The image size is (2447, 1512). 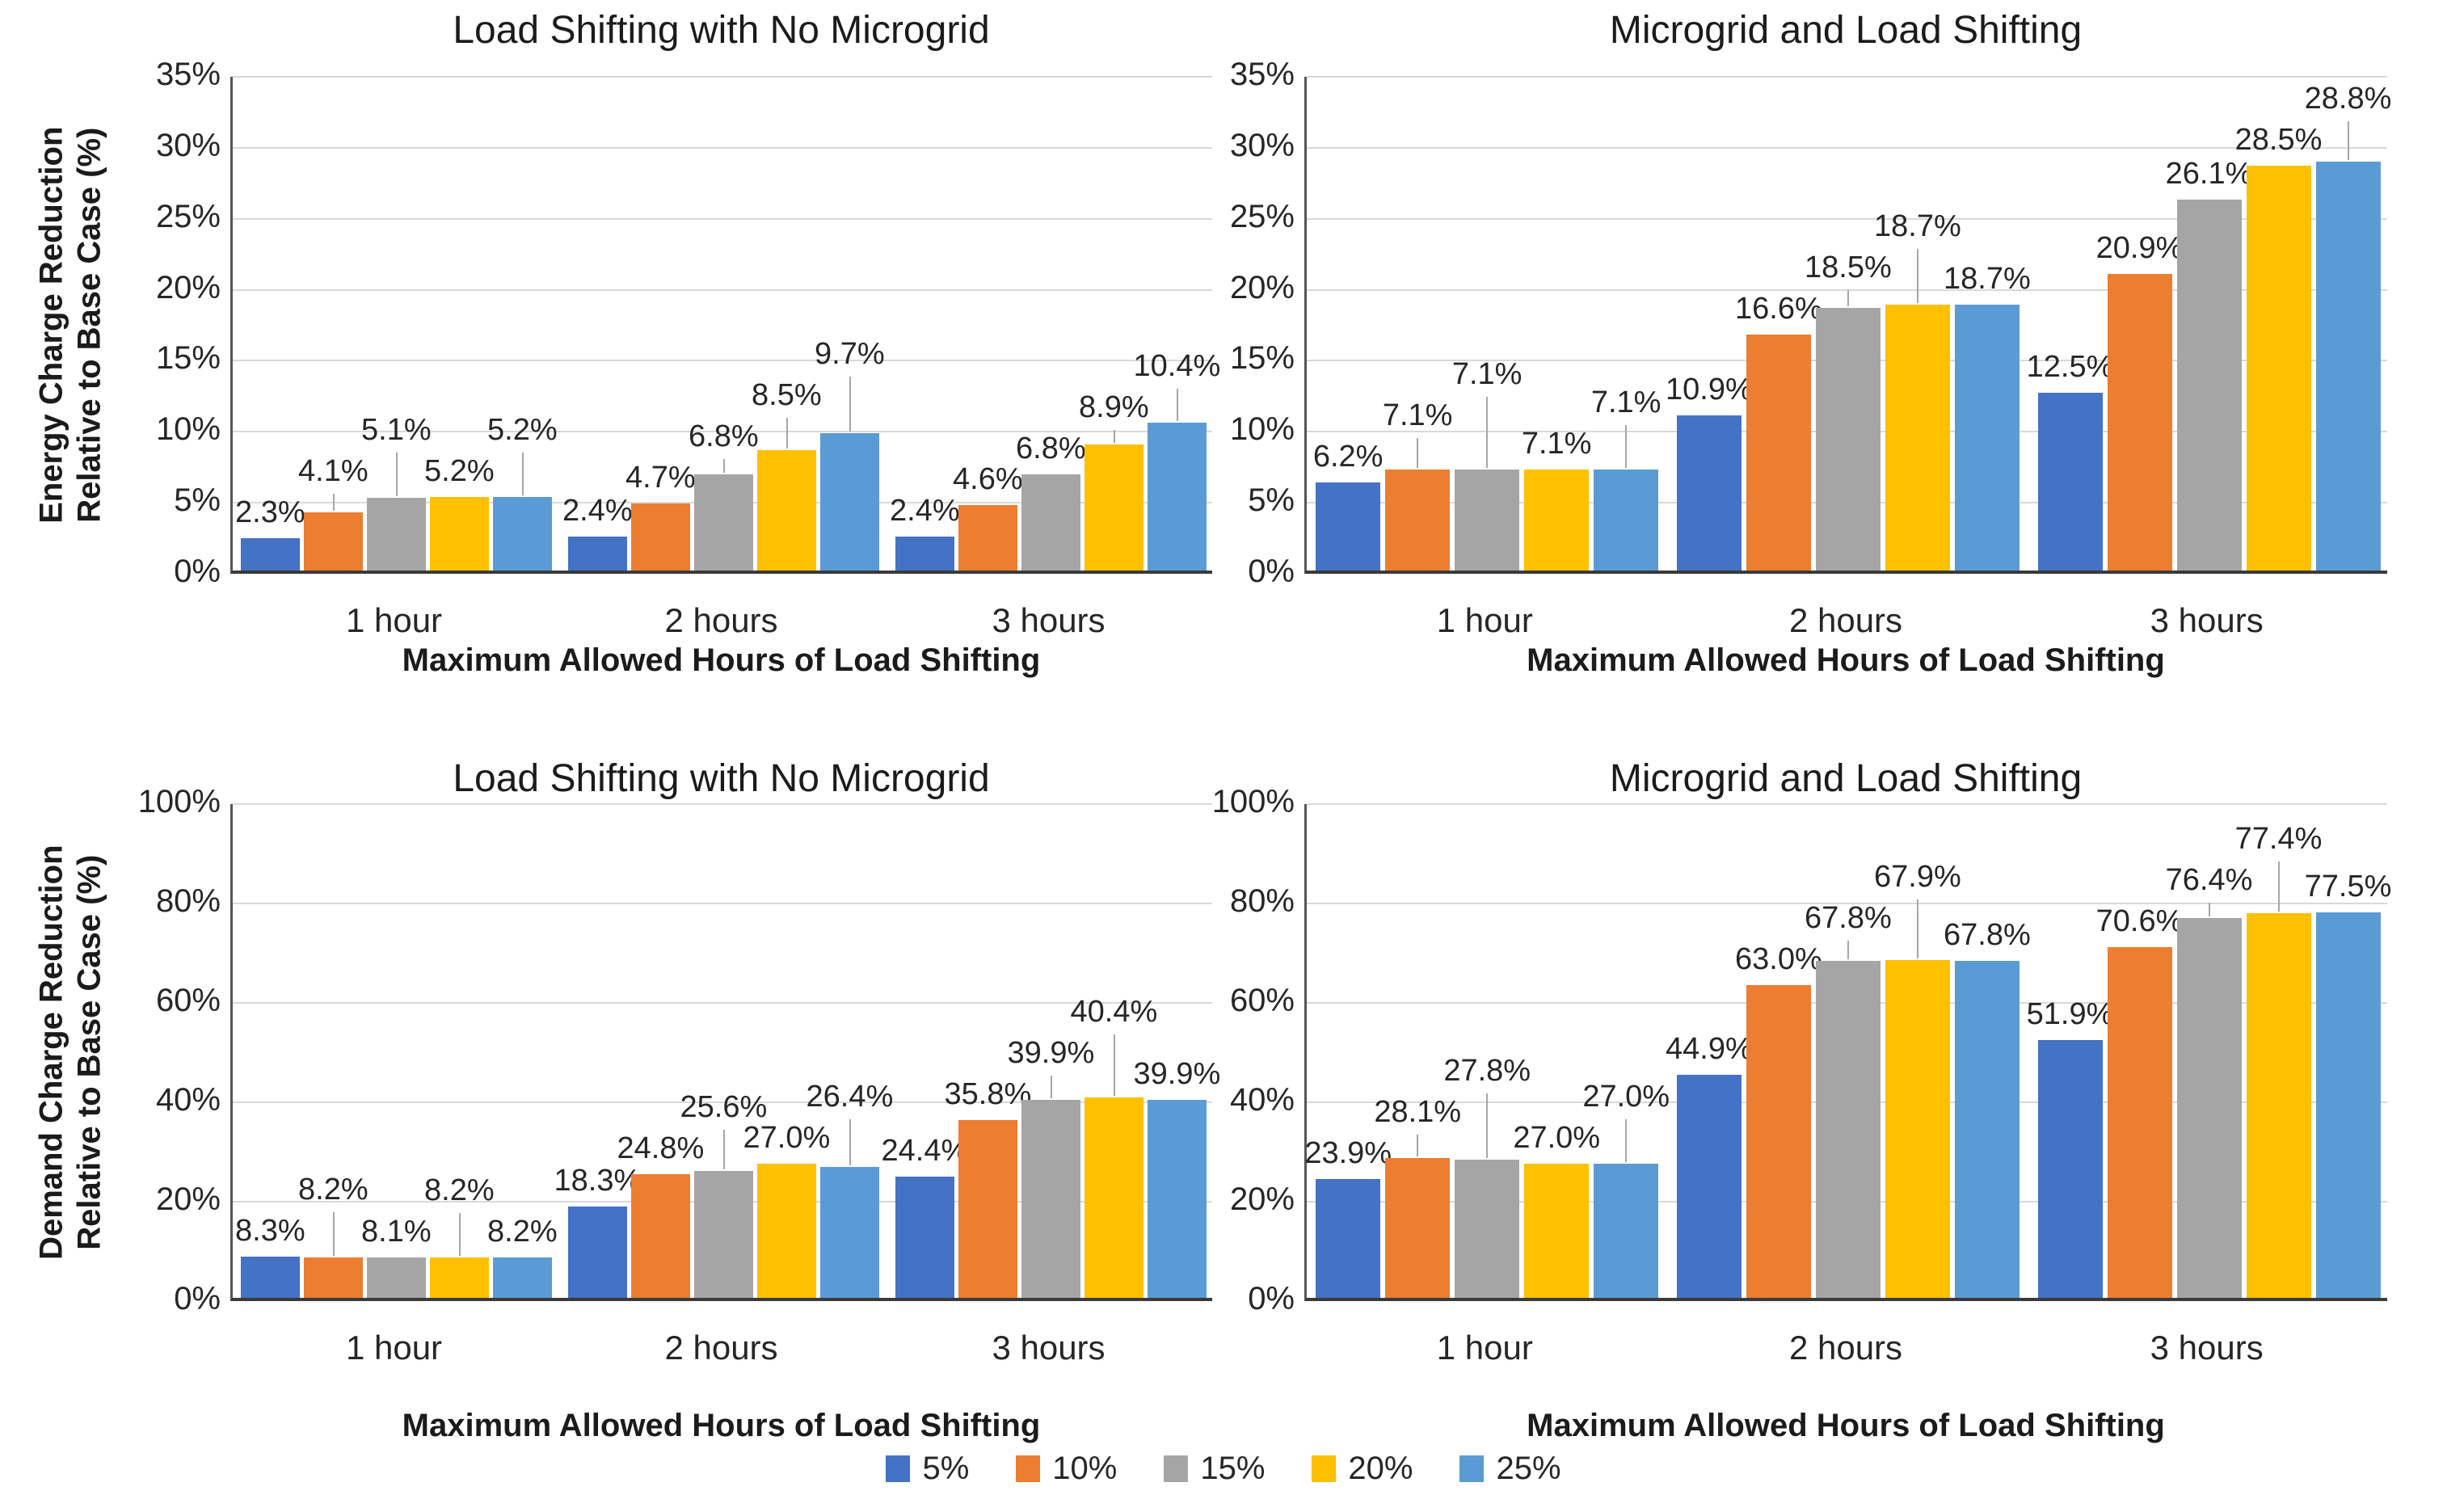 I want to click on bar-value-label: 67.8%, so click(x=1987, y=935).